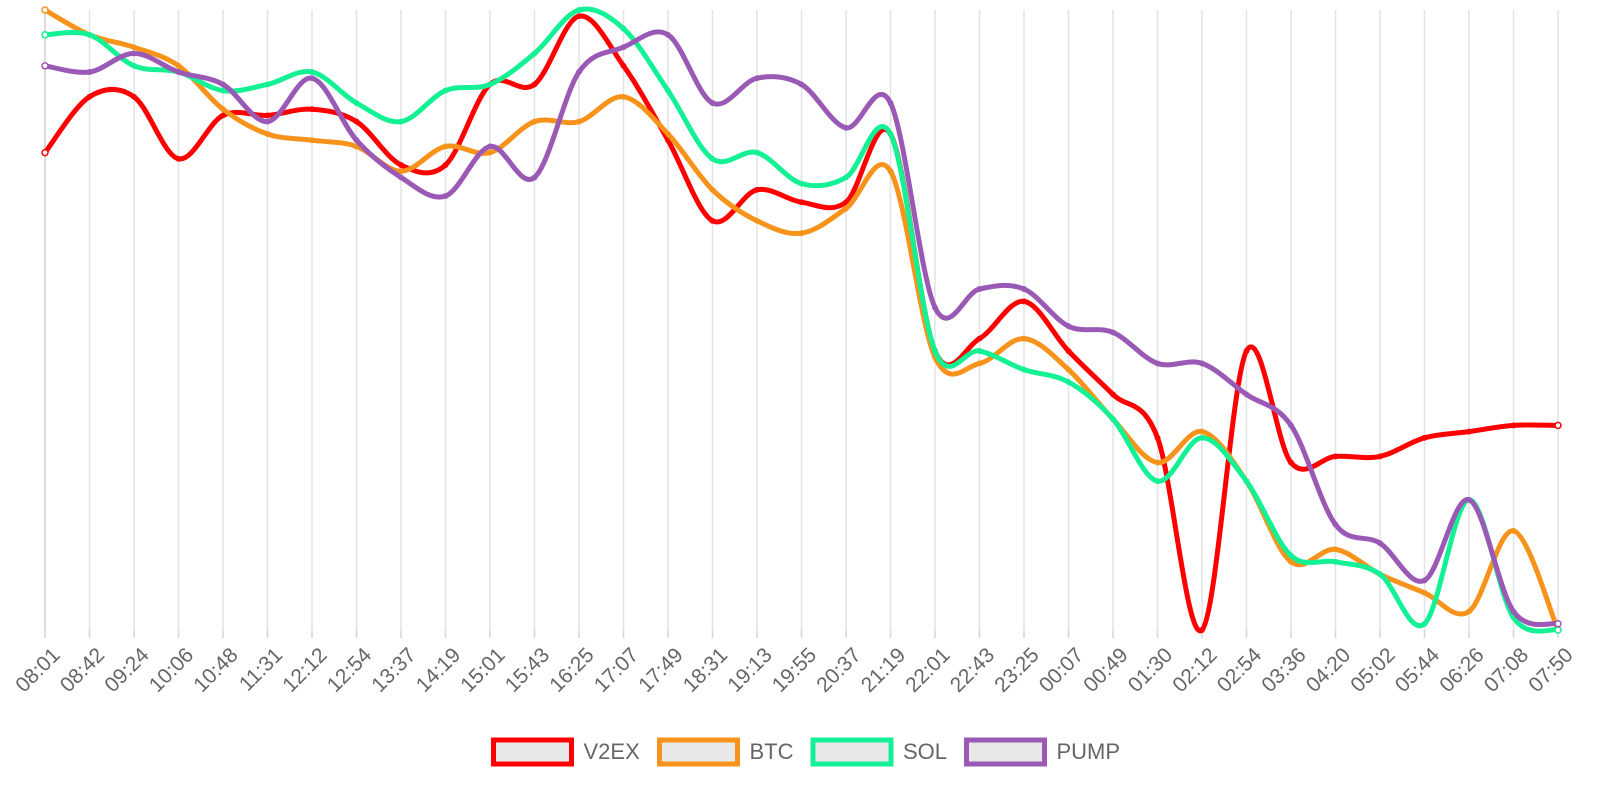  I want to click on legend-item-v2ex: V2EX, so click(566, 752).